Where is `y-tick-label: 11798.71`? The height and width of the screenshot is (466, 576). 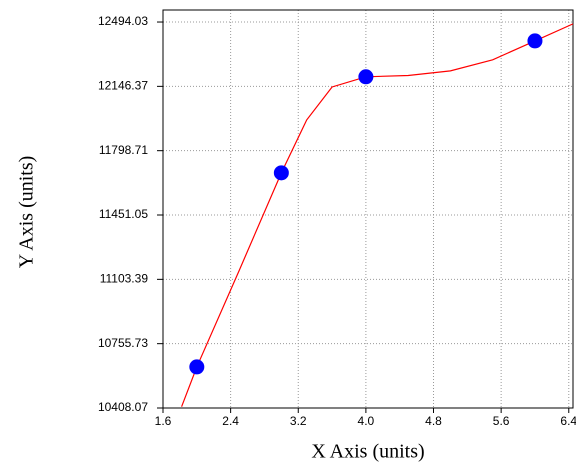
y-tick-label: 11798.71 is located at coordinates (123, 150).